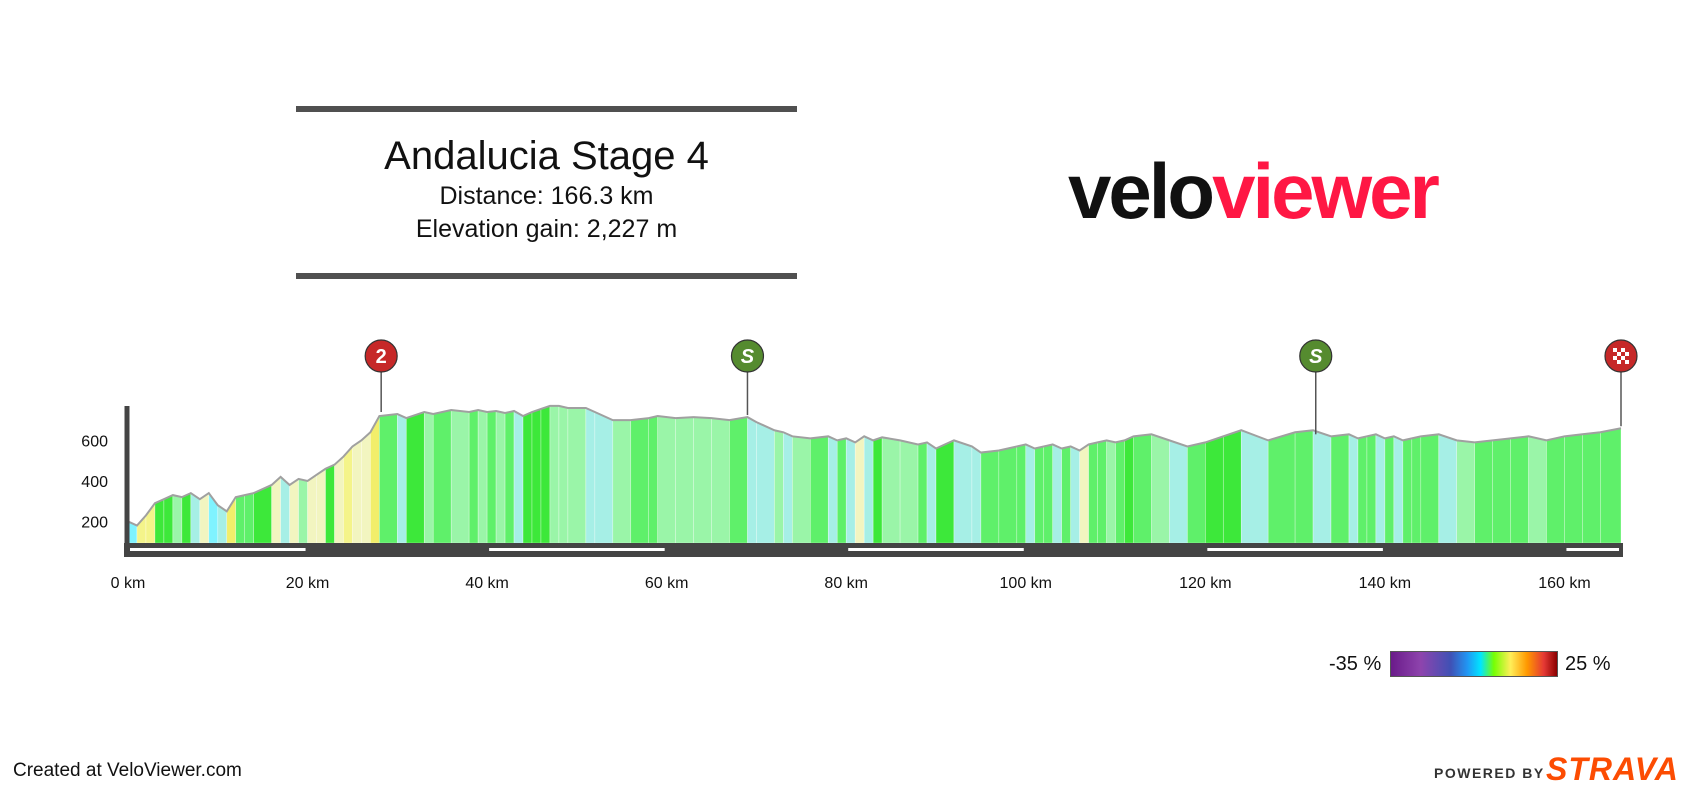 The image size is (1694, 788). I want to click on y-tick-label: 400, so click(94, 482).